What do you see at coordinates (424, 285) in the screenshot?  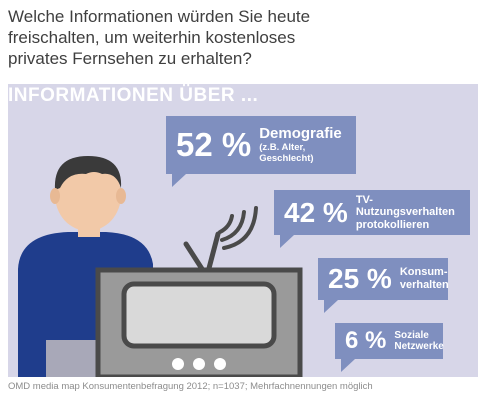 I see `bubble-label-line-2: verhalten` at bounding box center [424, 285].